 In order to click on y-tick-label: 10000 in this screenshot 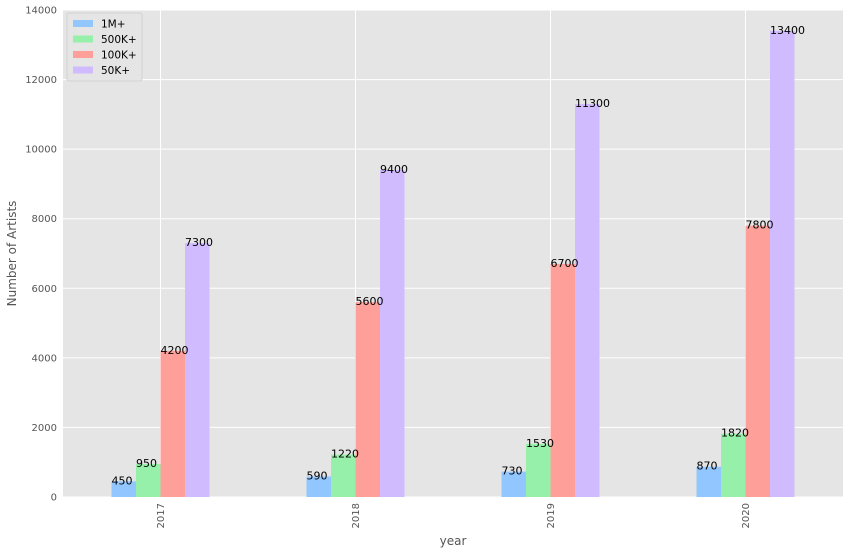, I will do `click(41, 150)`.